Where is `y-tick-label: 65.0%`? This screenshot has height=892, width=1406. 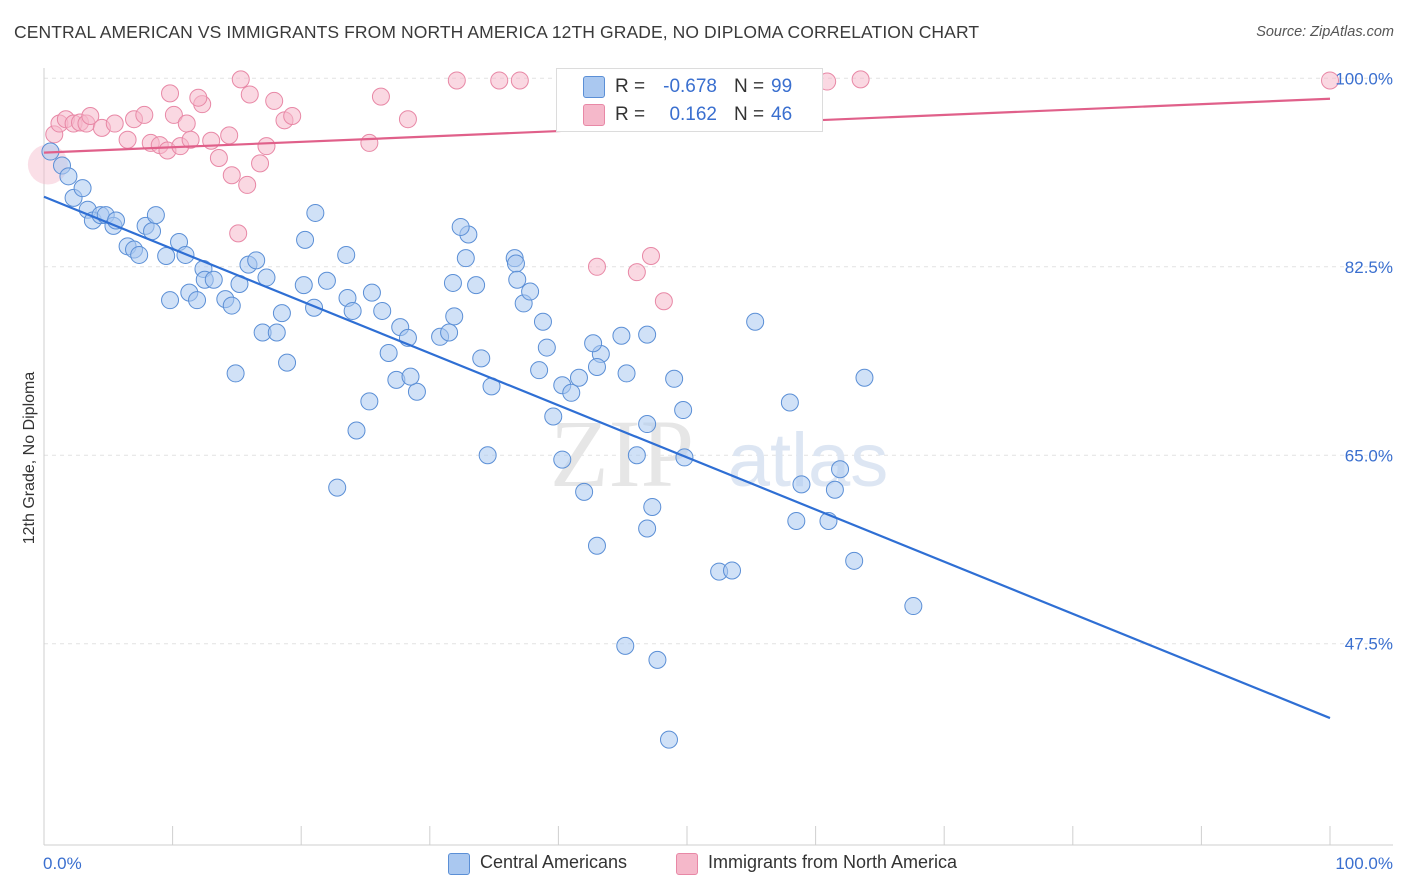 y-tick-label: 65.0% is located at coordinates (1369, 455).